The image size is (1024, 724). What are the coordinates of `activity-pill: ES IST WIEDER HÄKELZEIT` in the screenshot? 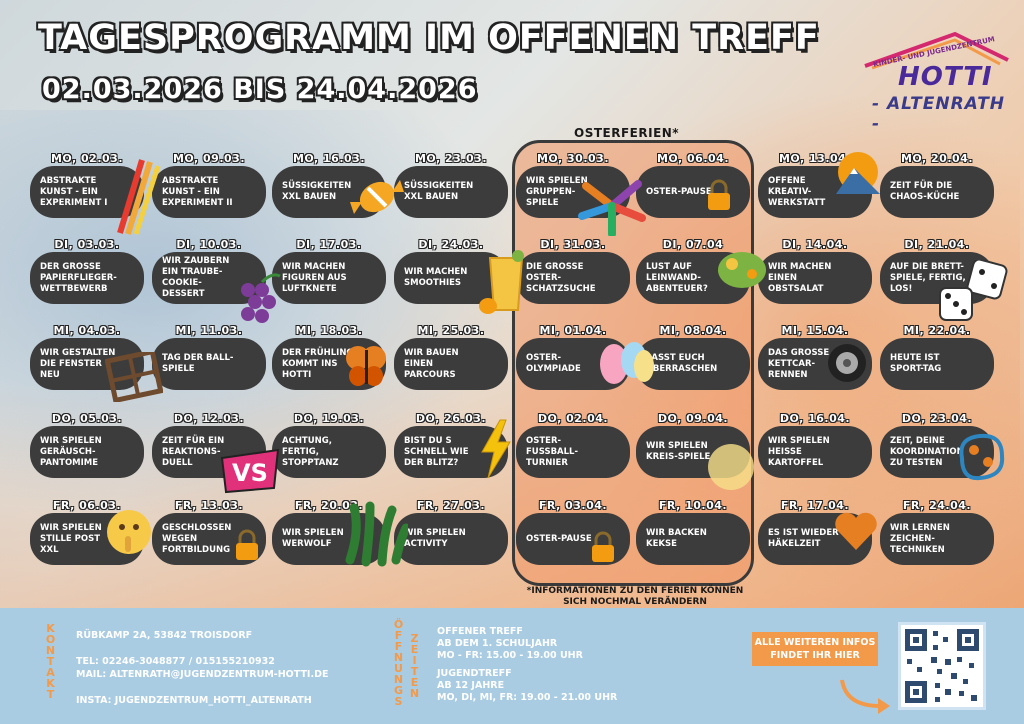 It's located at (815, 539).